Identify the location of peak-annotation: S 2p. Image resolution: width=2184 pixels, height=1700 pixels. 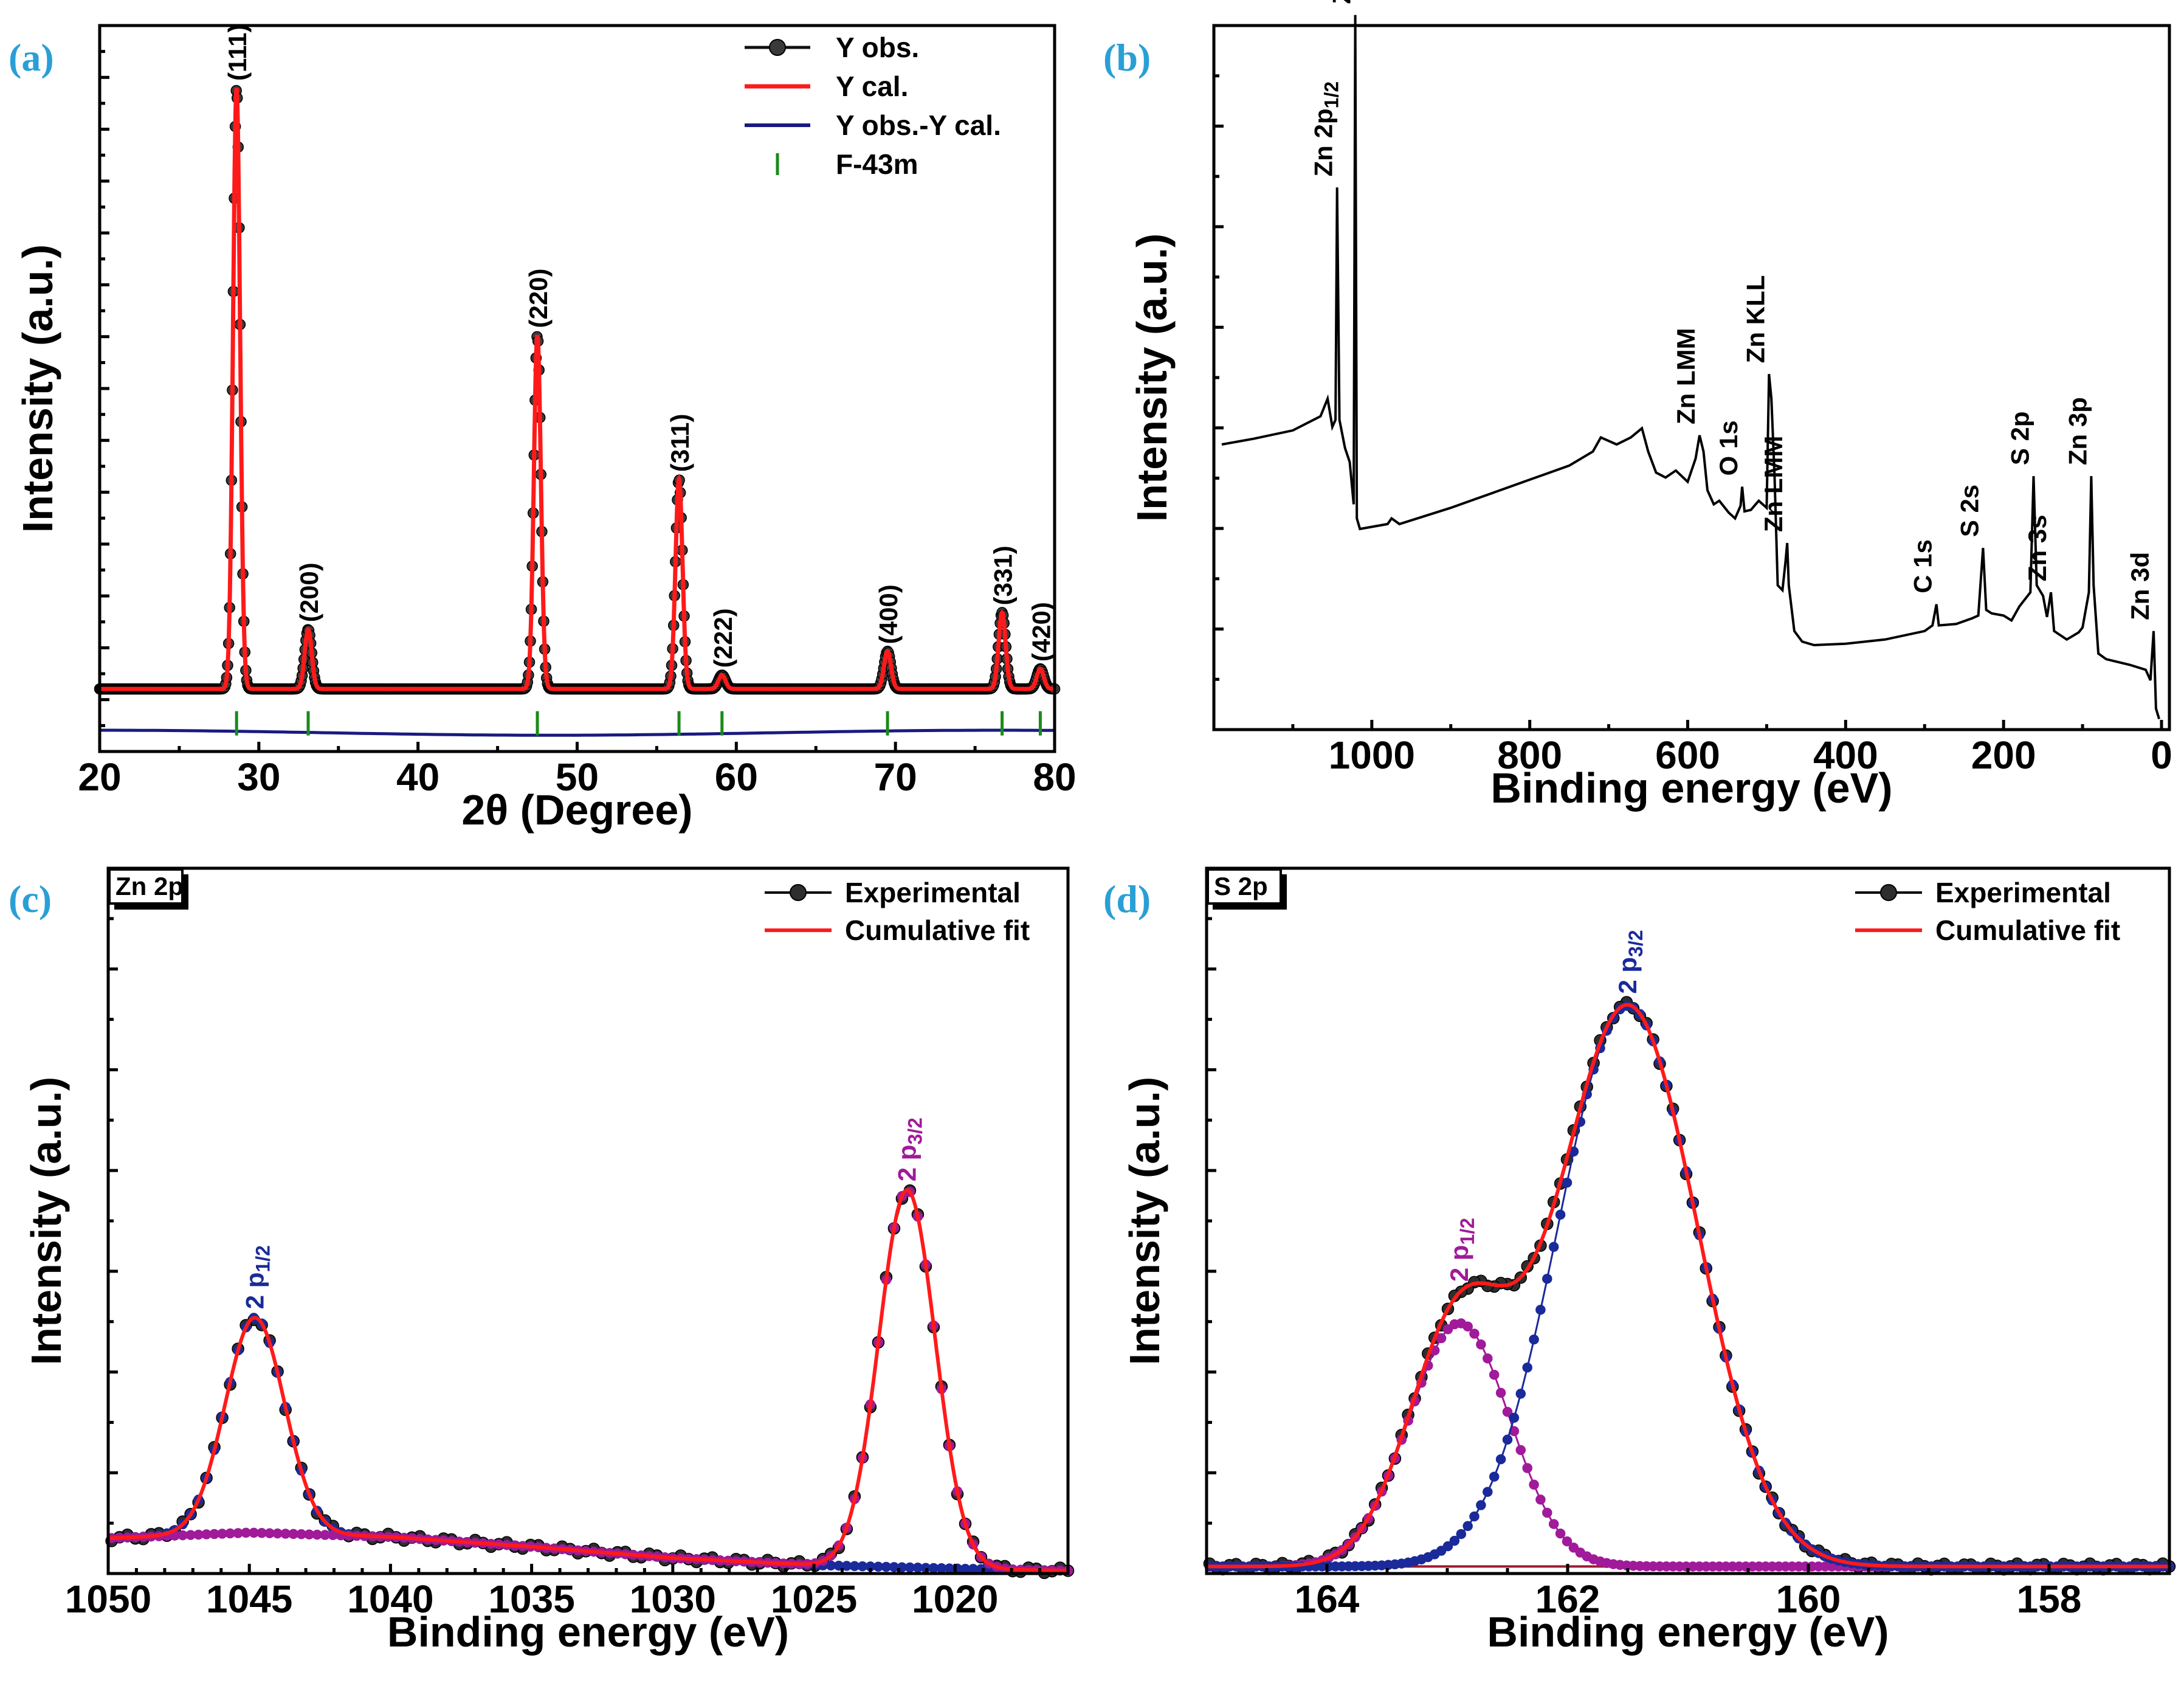
(2020, 438).